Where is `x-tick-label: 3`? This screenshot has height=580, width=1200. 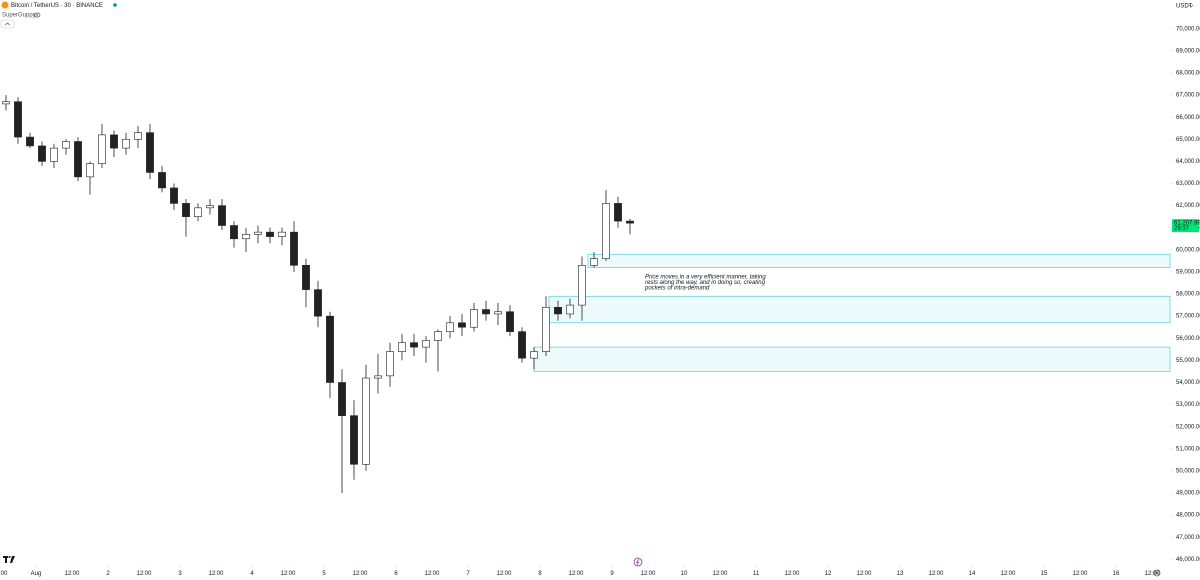 x-tick-label: 3 is located at coordinates (180, 574).